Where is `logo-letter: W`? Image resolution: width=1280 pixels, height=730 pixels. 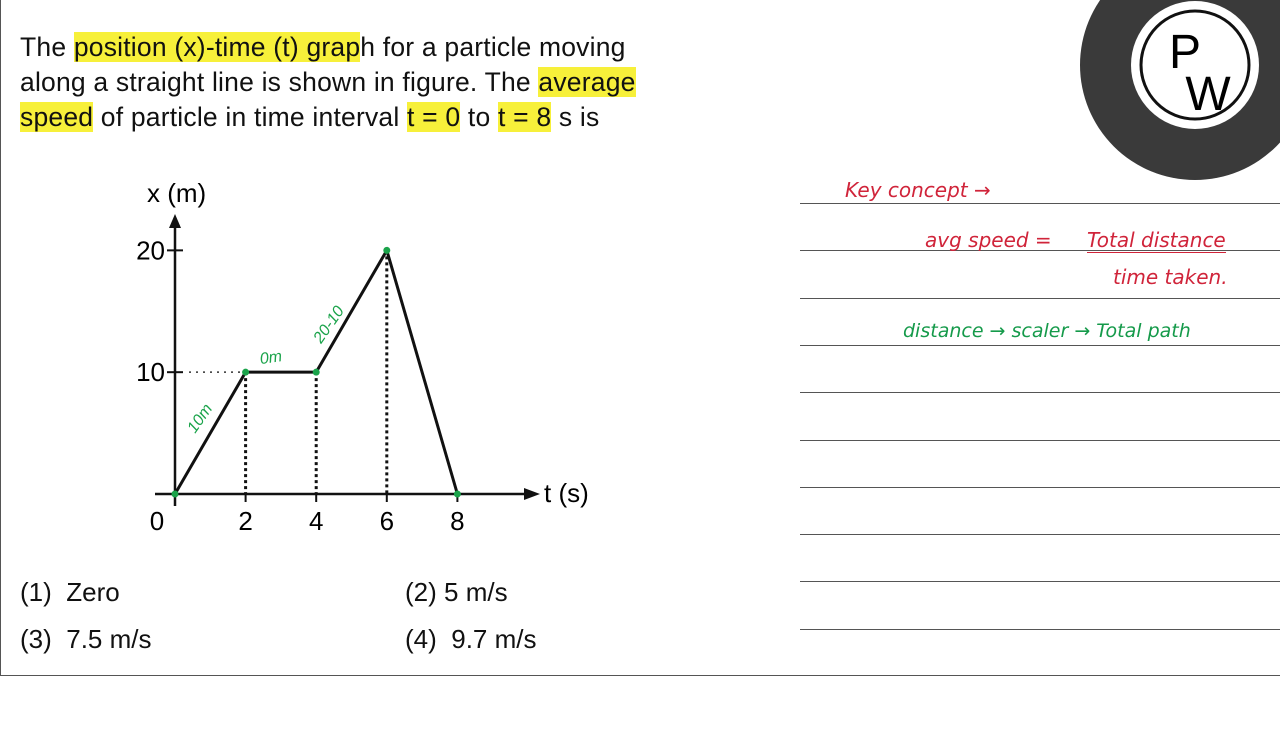
logo-letter: W is located at coordinates (1208, 94).